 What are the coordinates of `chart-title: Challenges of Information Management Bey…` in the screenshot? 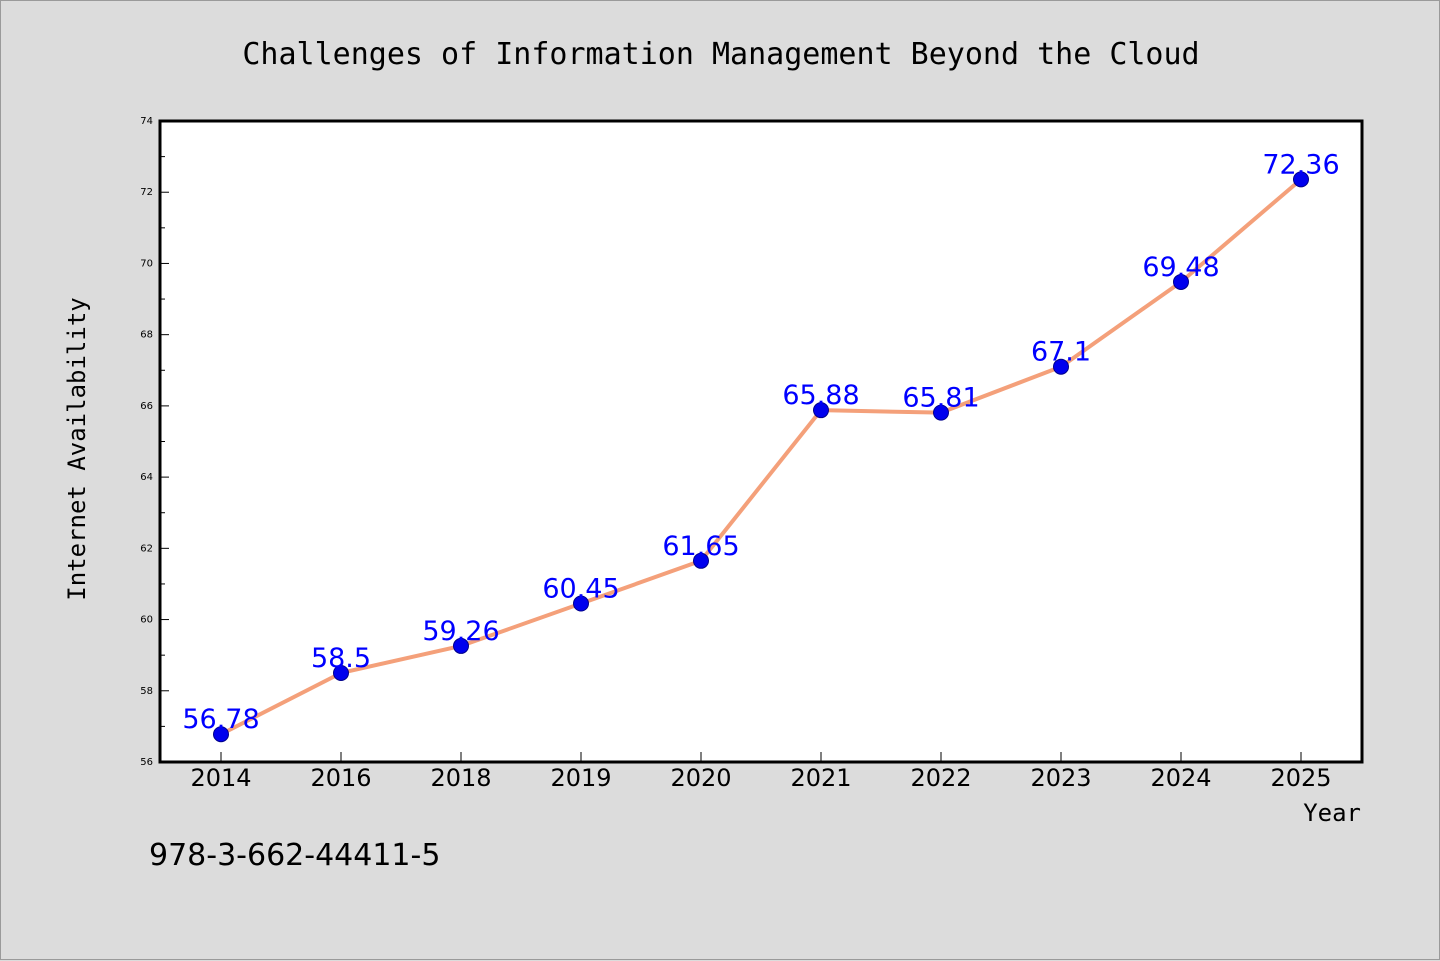 It's located at (720, 54).